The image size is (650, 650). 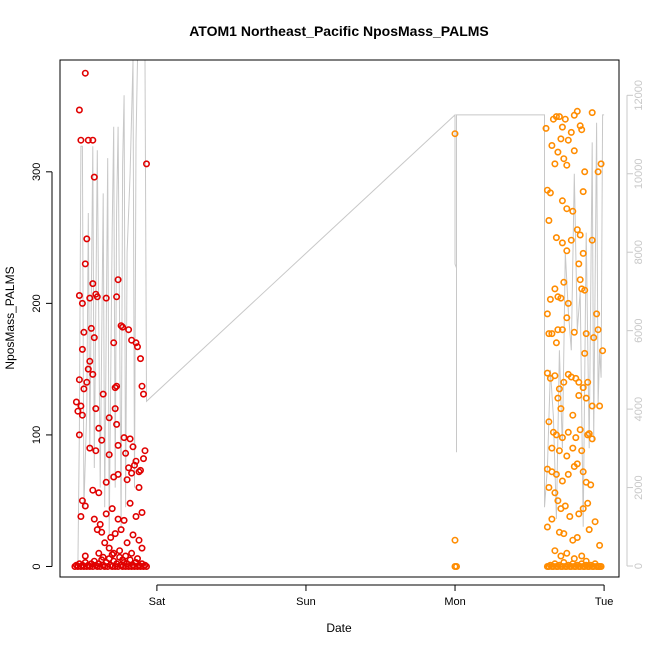 What do you see at coordinates (639, 409) in the screenshot?
I see `right-y-tick-label: 4000` at bounding box center [639, 409].